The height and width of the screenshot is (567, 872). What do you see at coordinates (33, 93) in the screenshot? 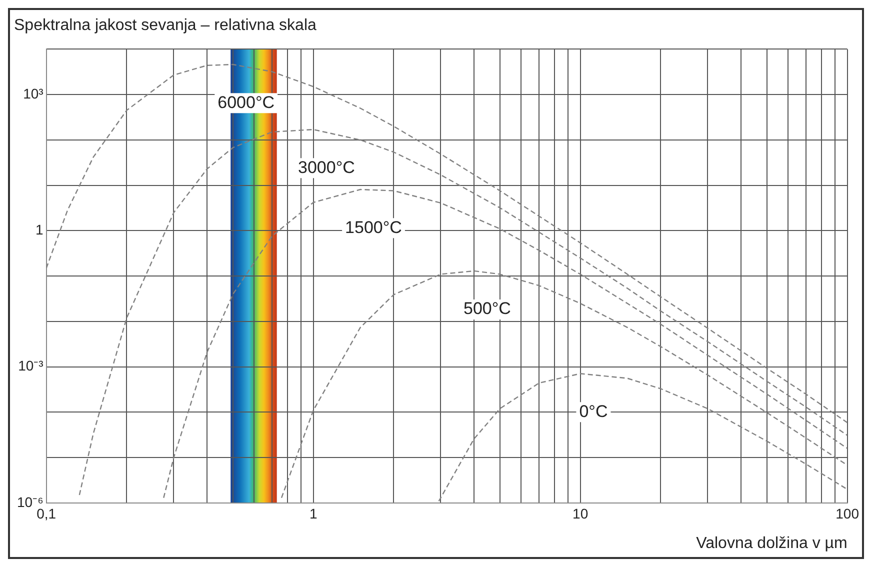
I see `y-tick-label: 10³` at bounding box center [33, 93].